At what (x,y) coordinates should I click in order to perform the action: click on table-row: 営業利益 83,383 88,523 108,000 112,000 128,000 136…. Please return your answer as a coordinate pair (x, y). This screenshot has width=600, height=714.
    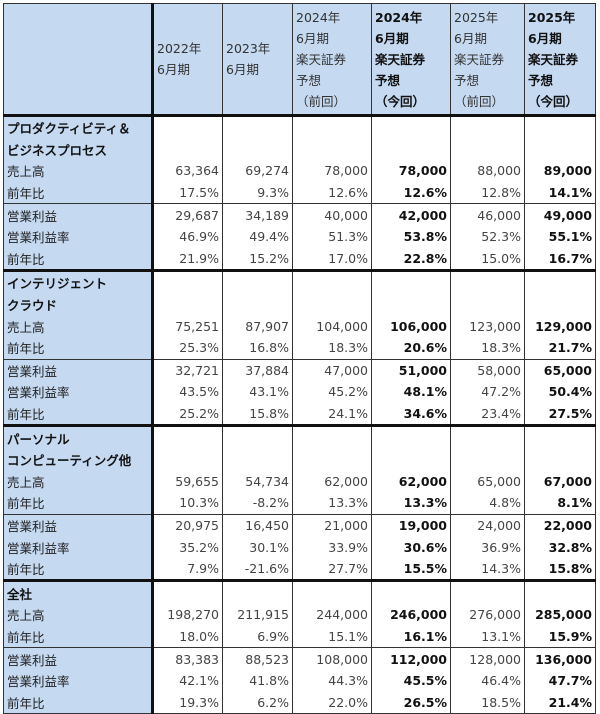
    Looking at the image, I should click on (299, 658).